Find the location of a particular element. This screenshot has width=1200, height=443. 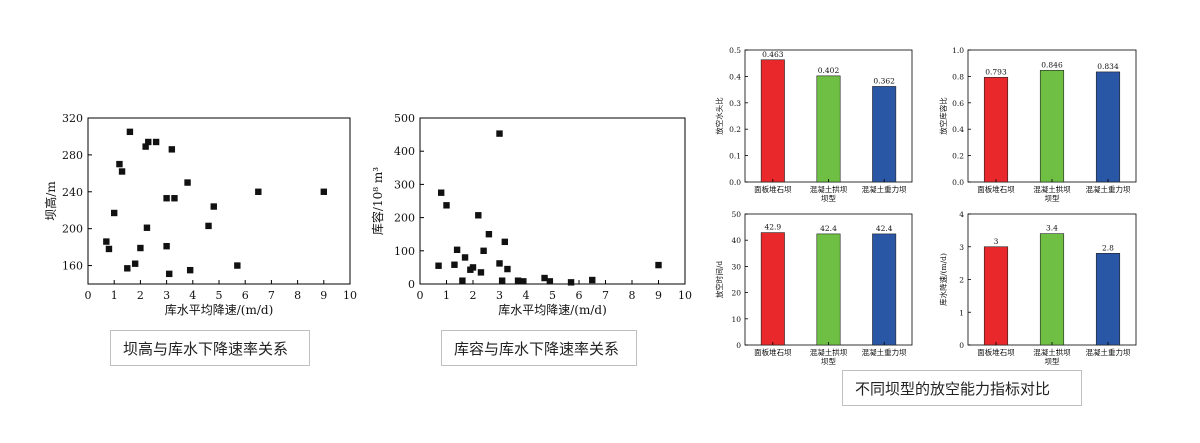

y-tick-label: 2 is located at coordinates (961, 280).